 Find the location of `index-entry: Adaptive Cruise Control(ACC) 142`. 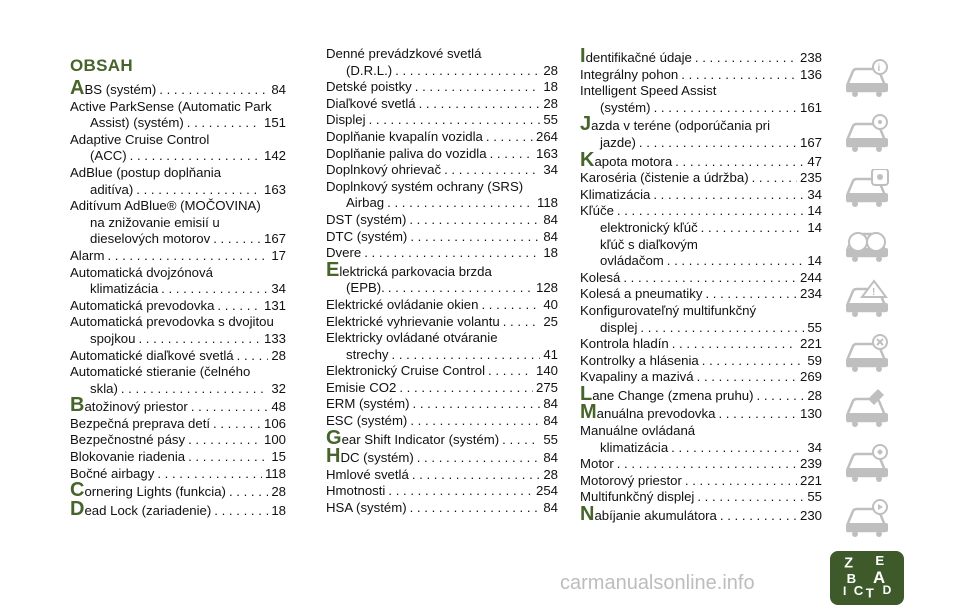

index-entry: Adaptive Cruise Control(ACC) 142 is located at coordinates (178, 148).